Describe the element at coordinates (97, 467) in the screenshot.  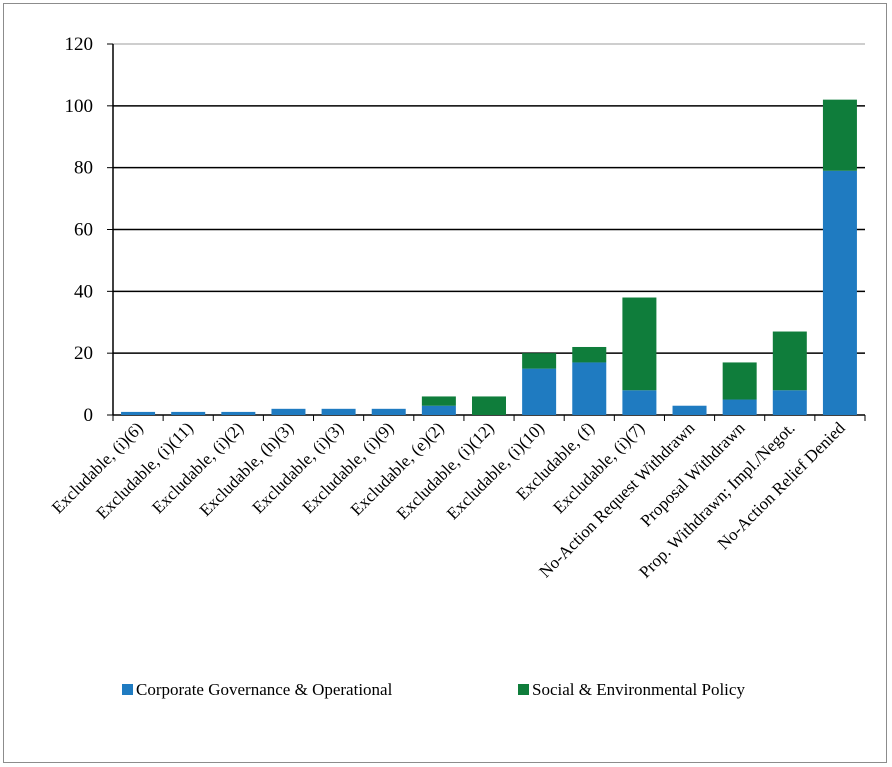
I see `category-label: Excludable, (i)(6)` at that location.